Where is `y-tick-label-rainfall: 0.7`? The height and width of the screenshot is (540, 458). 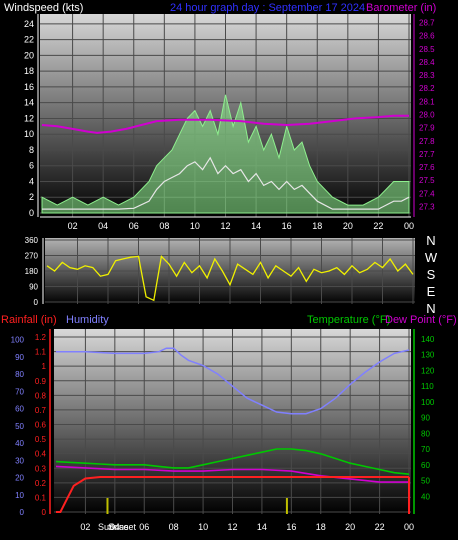
y-tick-label-rainfall: 0.7 is located at coordinates (41, 410).